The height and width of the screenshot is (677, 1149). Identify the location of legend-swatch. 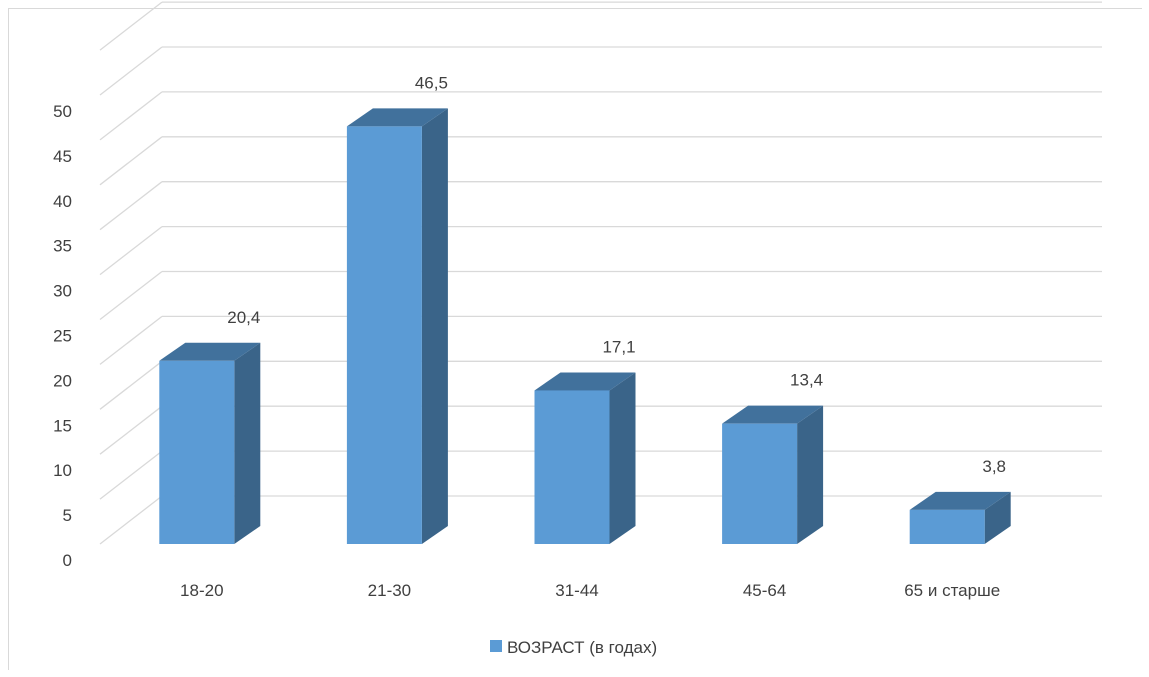
(496, 646).